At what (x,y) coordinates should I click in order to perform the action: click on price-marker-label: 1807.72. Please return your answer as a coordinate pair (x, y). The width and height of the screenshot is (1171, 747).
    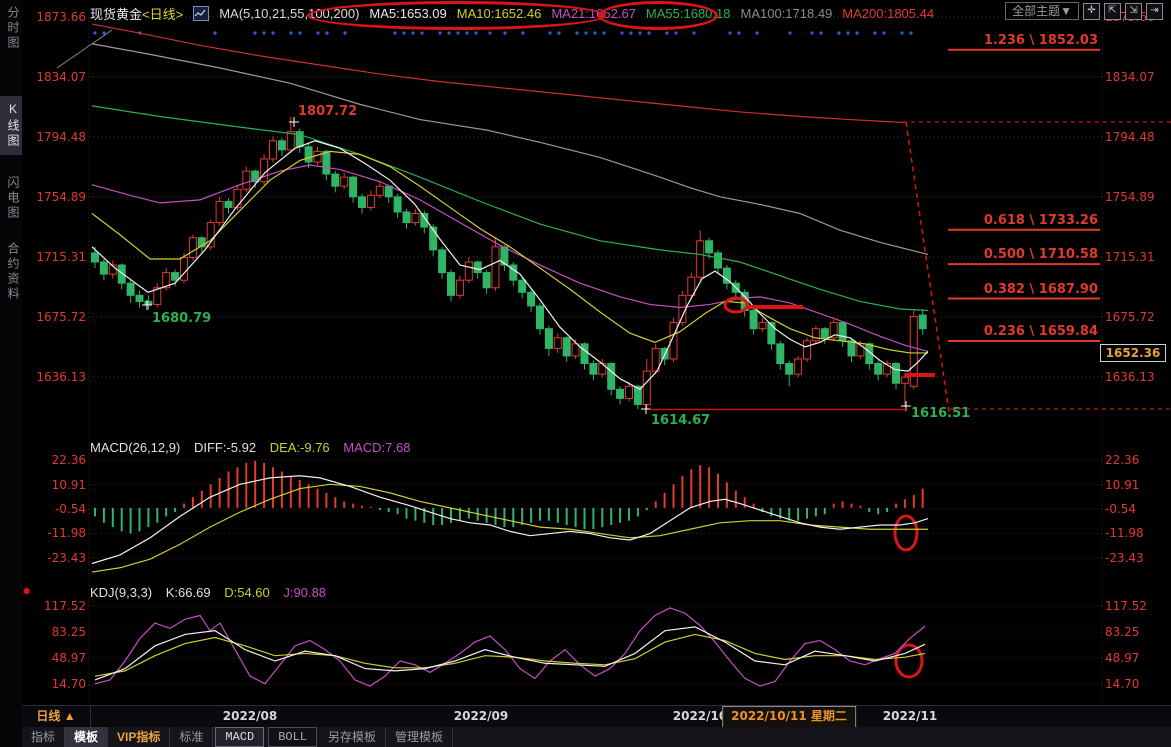
    Looking at the image, I should click on (327, 111).